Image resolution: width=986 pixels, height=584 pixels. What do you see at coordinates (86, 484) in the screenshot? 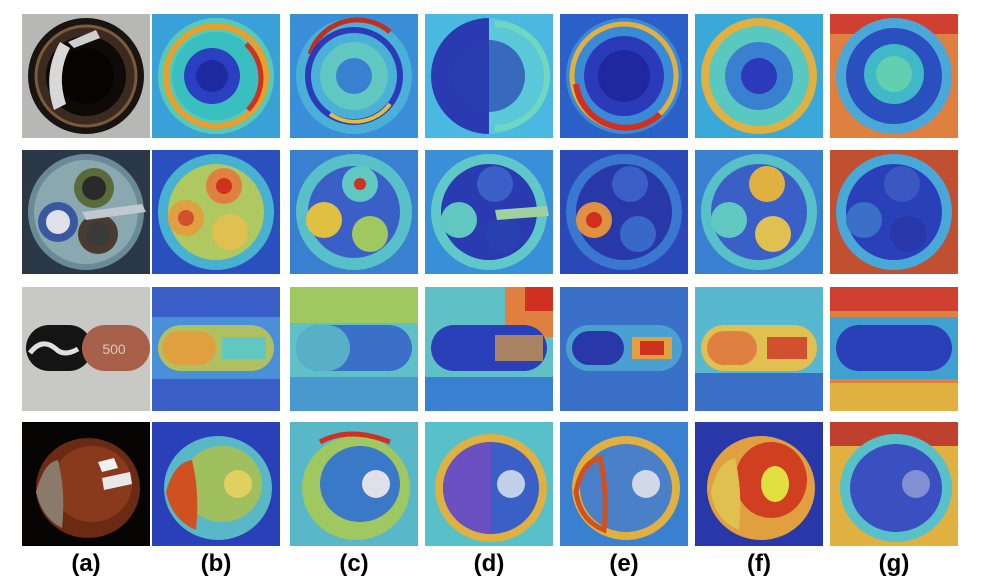
I see `hazelnut-input-image` at bounding box center [86, 484].